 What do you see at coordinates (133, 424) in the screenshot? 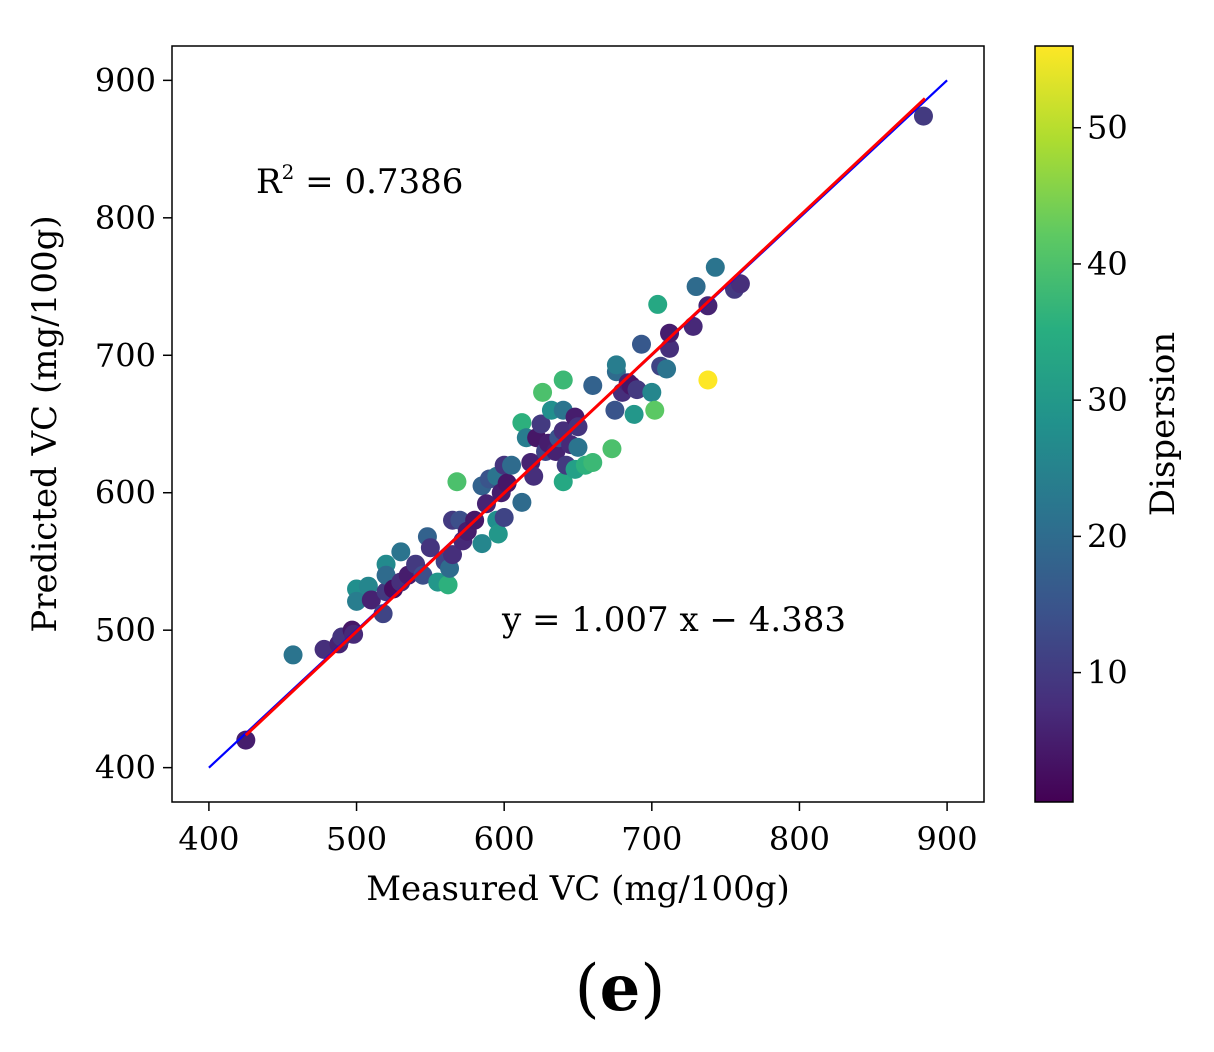
I see `y-axis-ticks: 400 500 600 700 800 900` at bounding box center [133, 424].